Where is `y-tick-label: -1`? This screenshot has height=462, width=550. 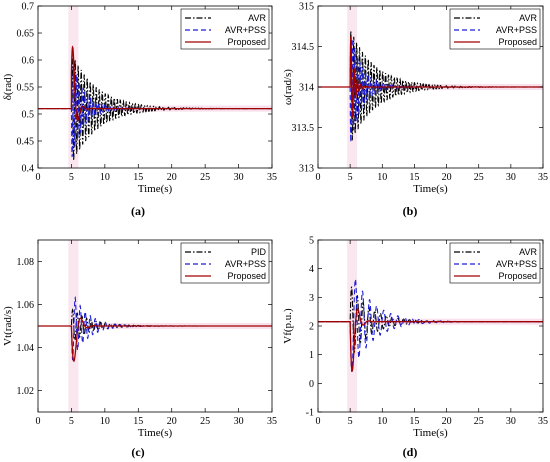
y-tick-label: -1 is located at coordinates (310, 413).